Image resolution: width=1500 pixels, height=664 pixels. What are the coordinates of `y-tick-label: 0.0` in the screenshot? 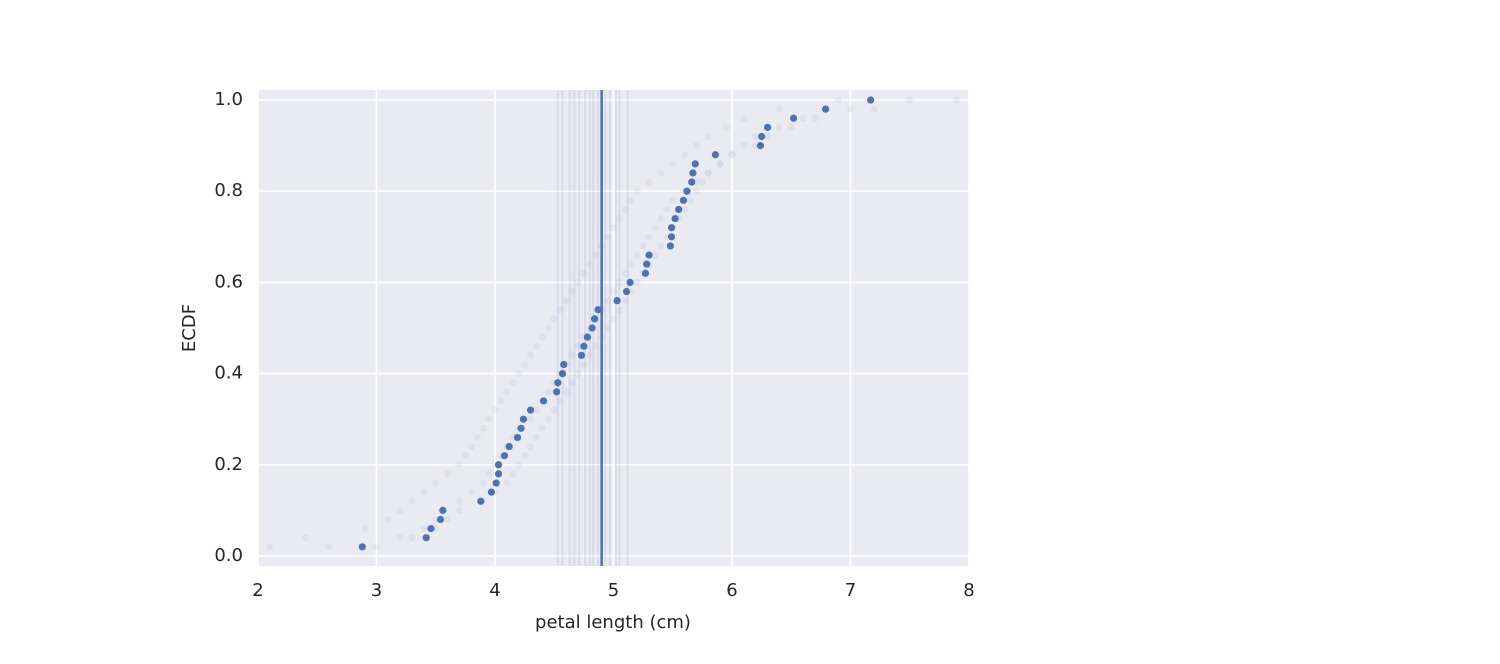 It's located at (228, 555).